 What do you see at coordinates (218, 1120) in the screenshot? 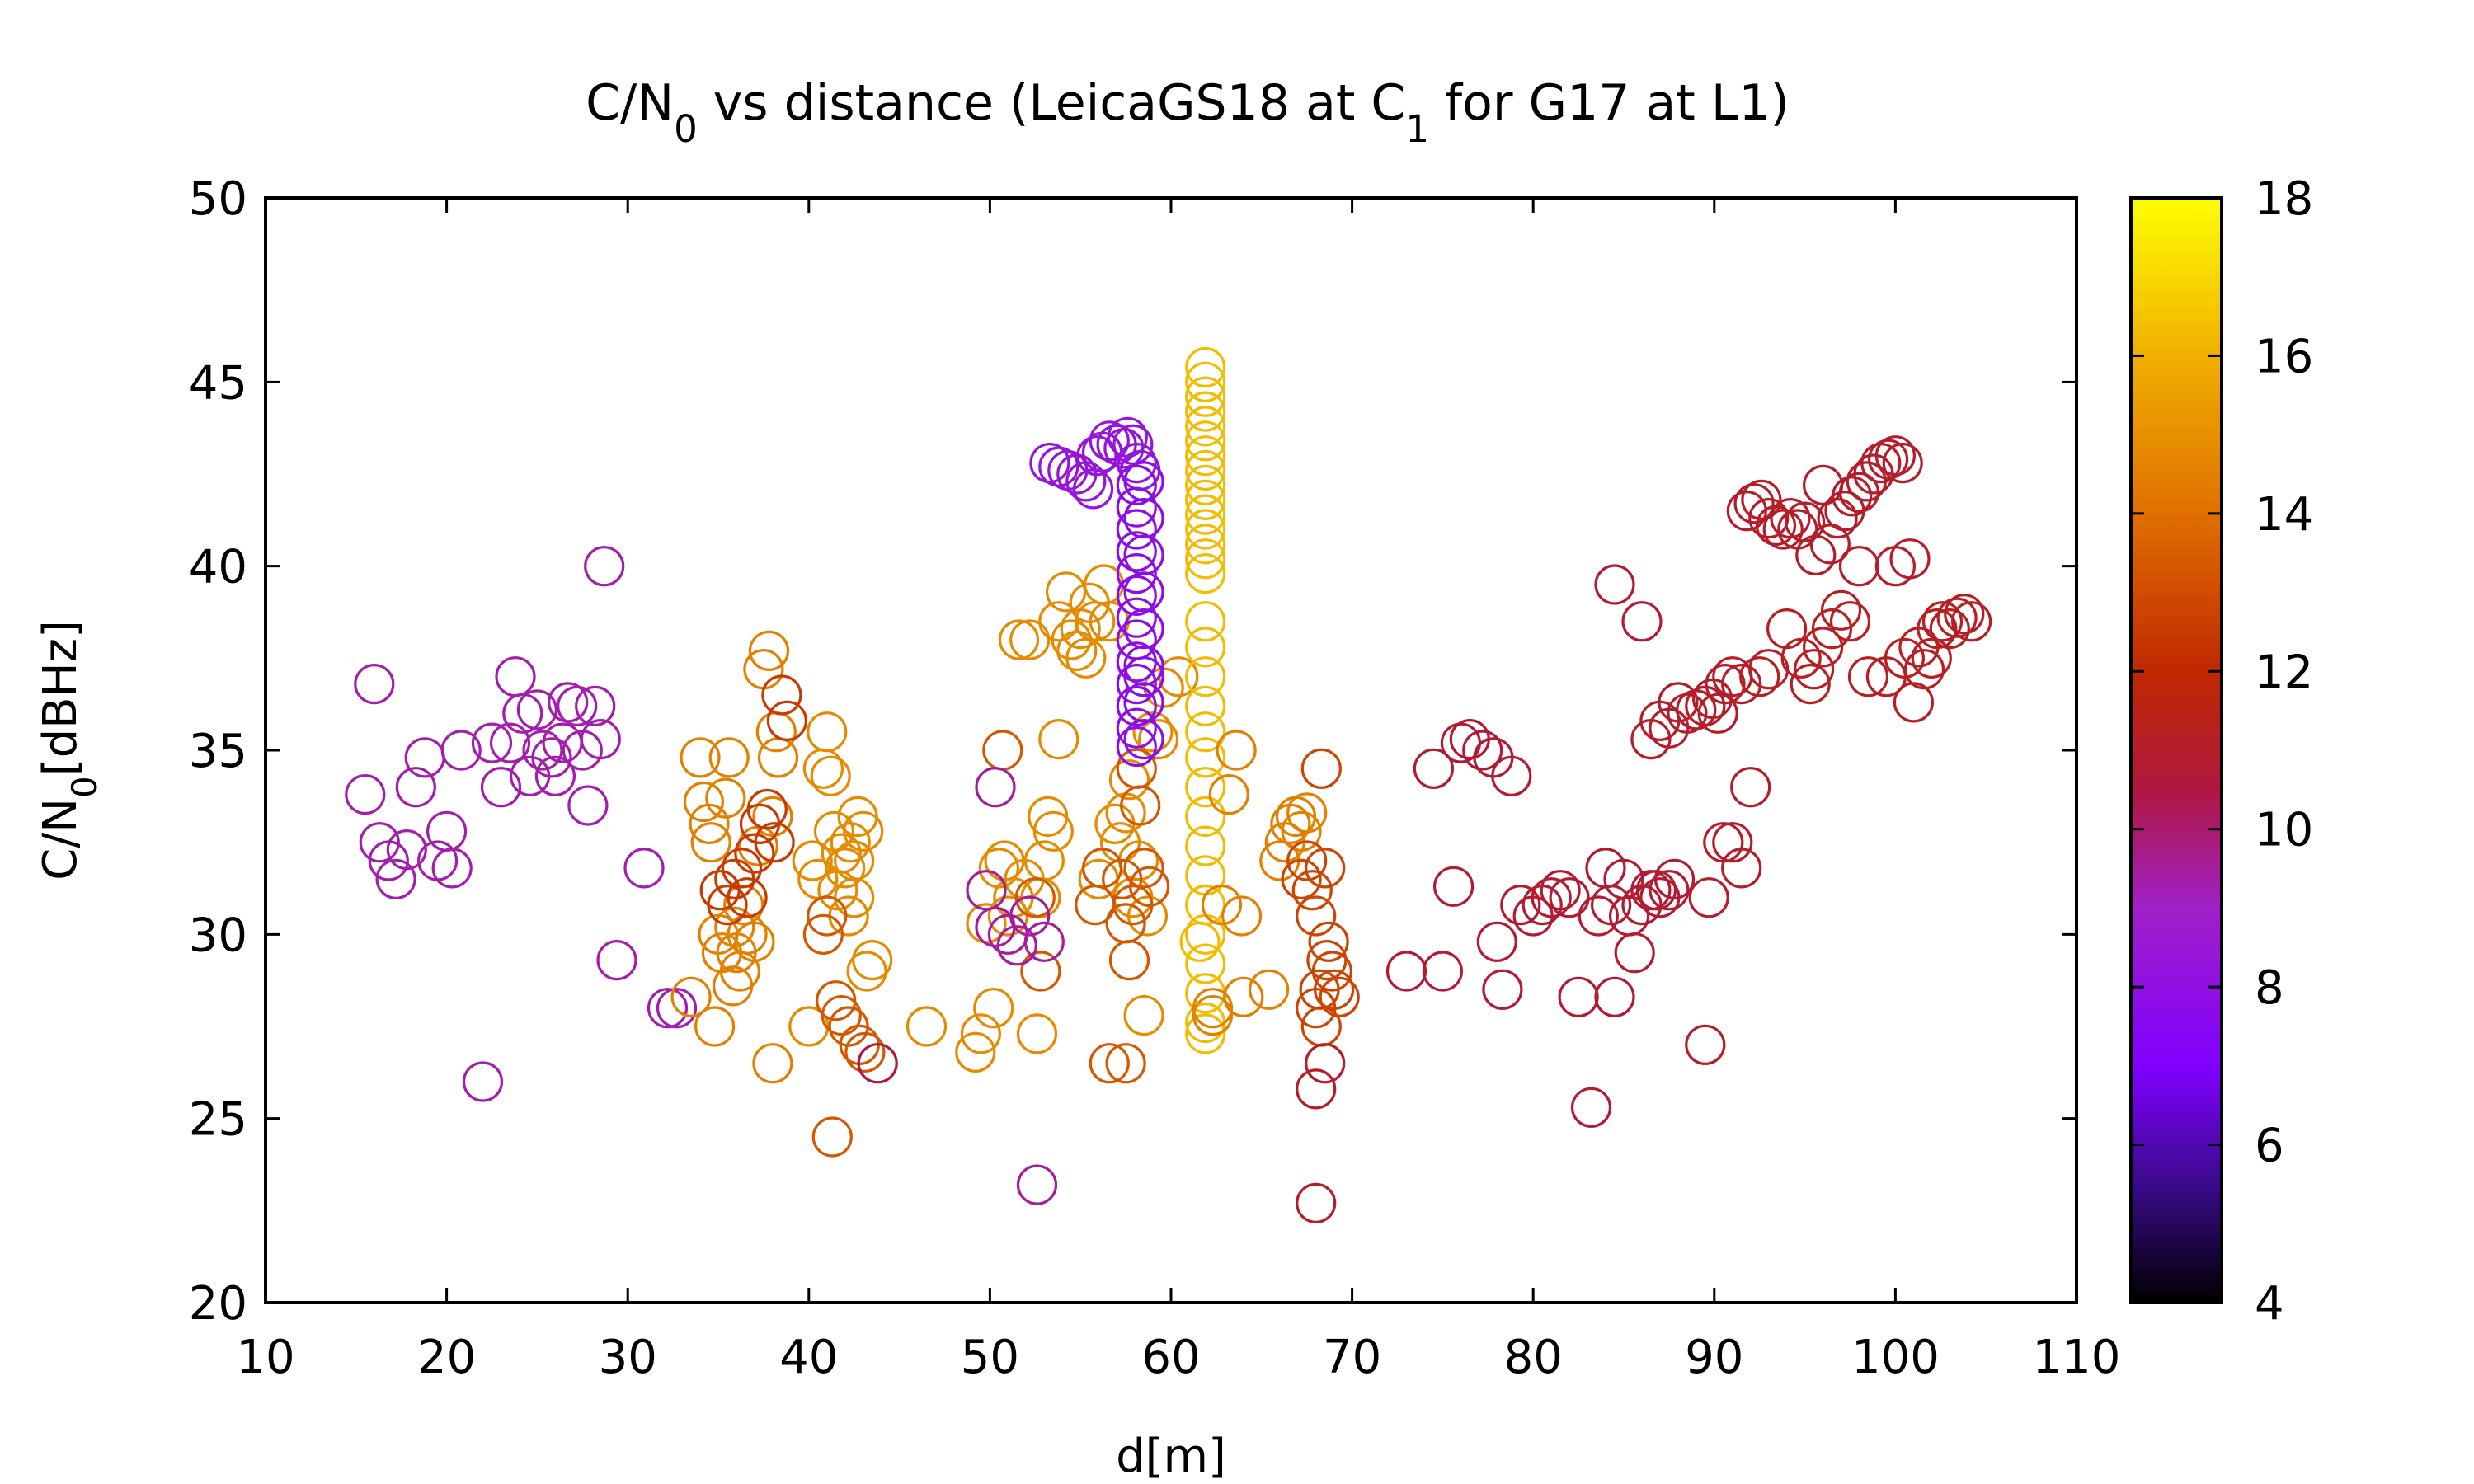
I see `y-tick-label: 25` at bounding box center [218, 1120].